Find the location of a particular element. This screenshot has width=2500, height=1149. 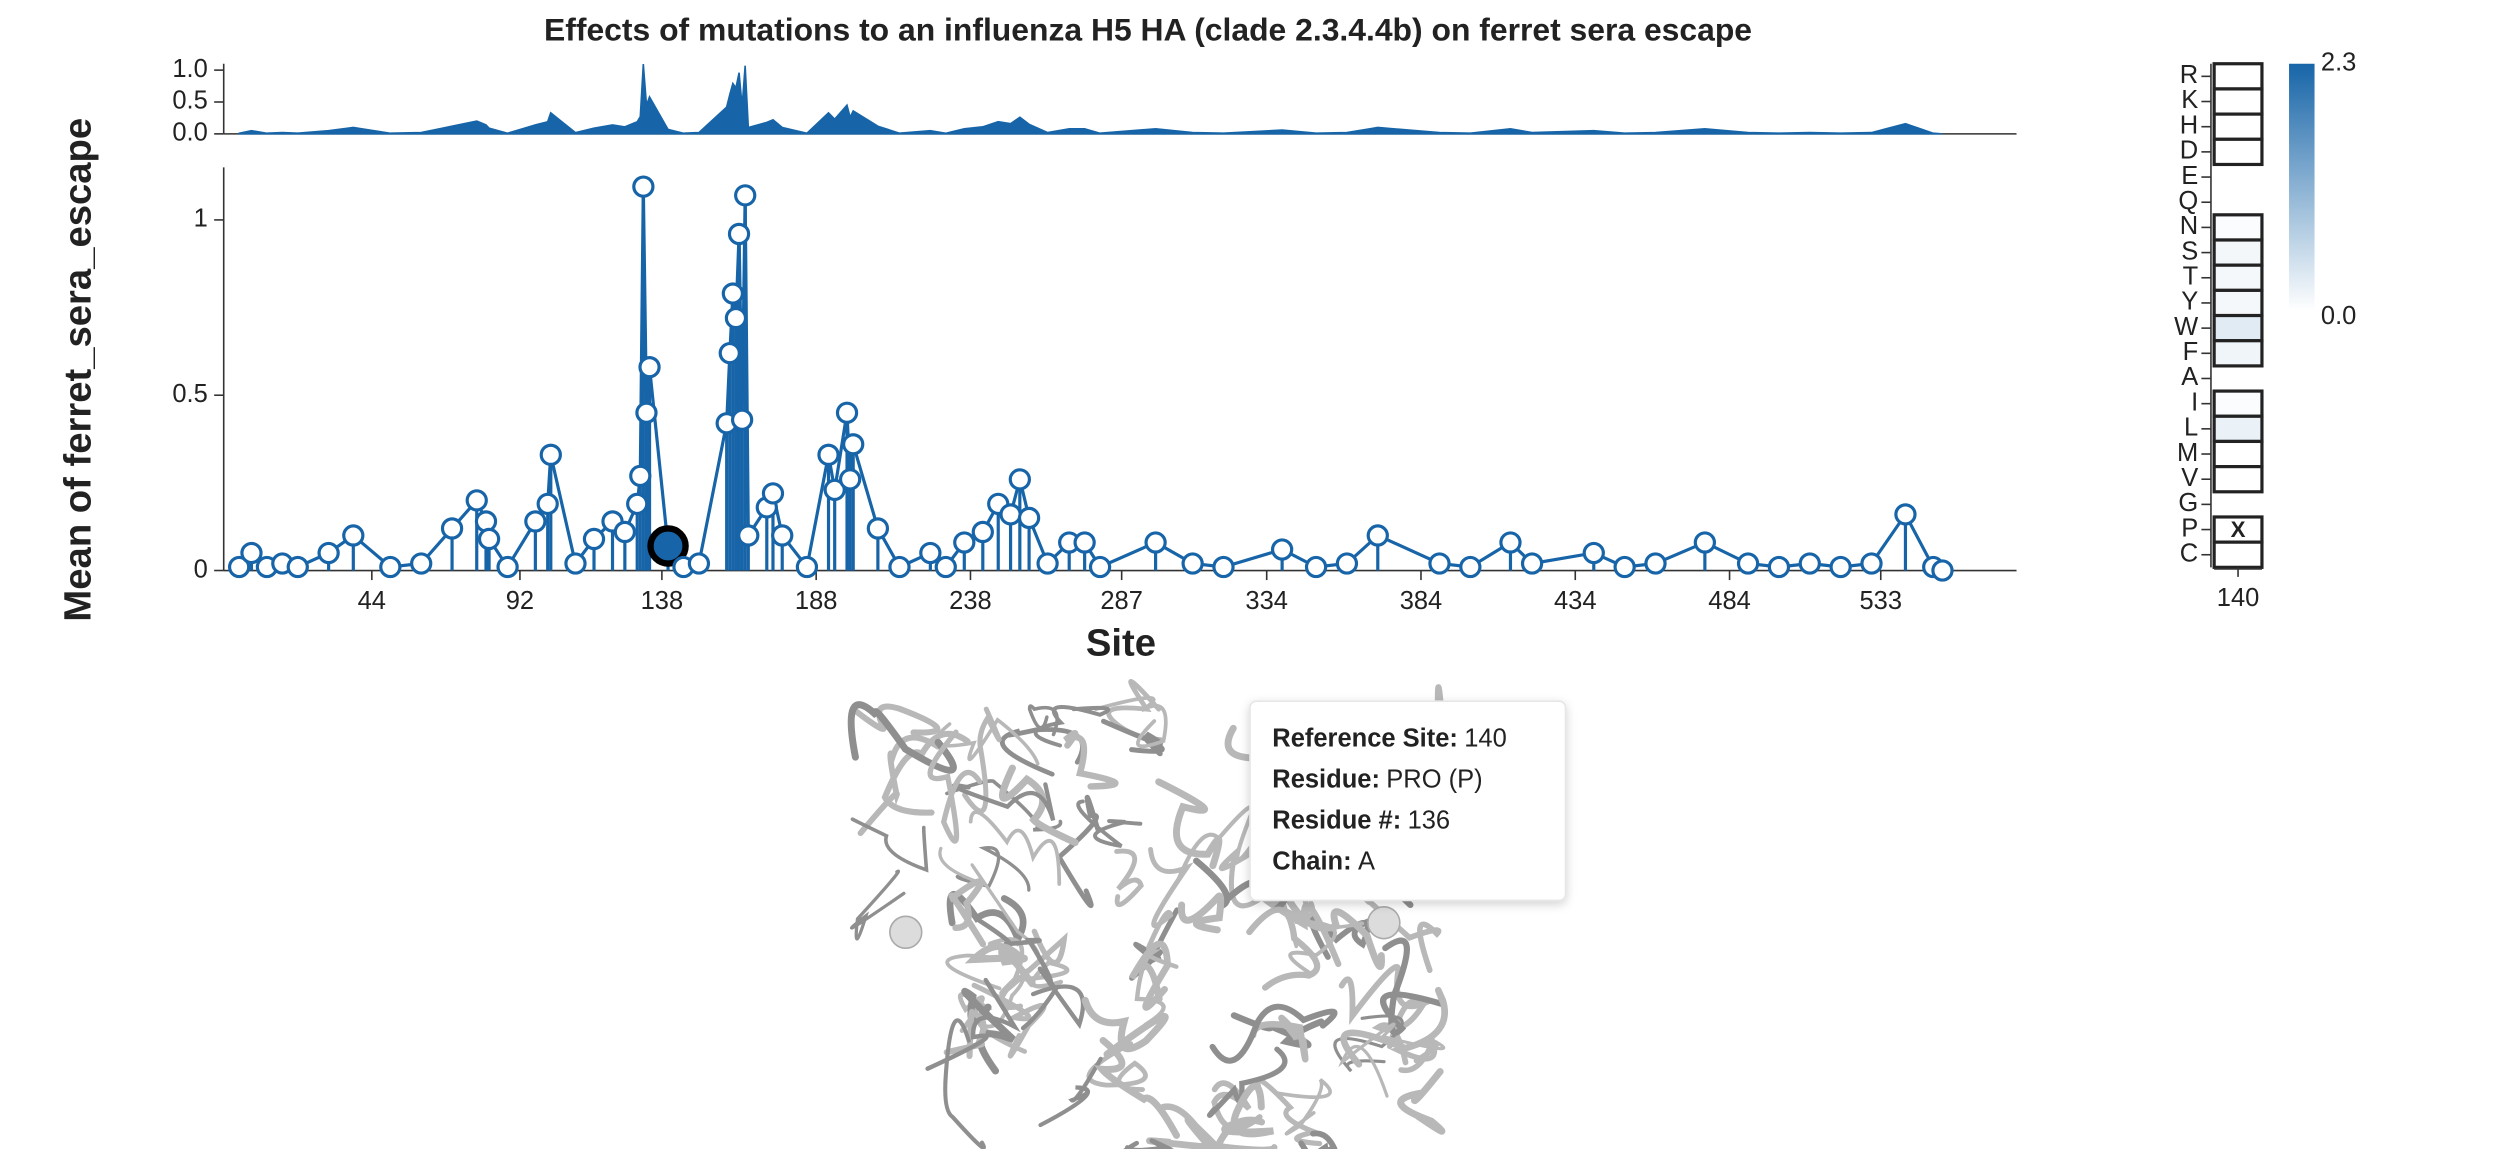

tooltip-value: 140 is located at coordinates (1485, 738).